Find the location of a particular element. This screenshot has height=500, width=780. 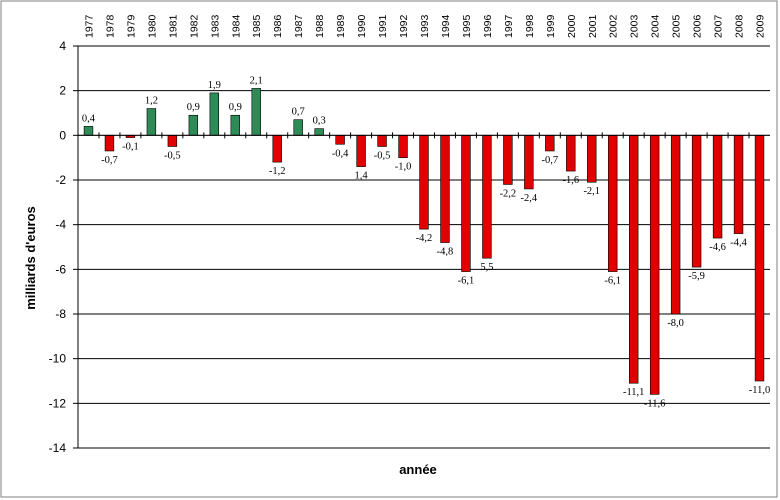

data-label-1996: 5,5 is located at coordinates (486, 267).